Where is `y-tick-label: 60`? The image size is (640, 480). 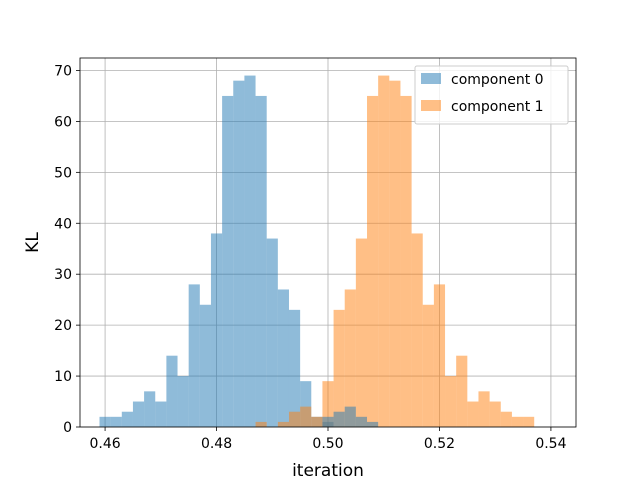 y-tick-label: 60 is located at coordinates (63, 122).